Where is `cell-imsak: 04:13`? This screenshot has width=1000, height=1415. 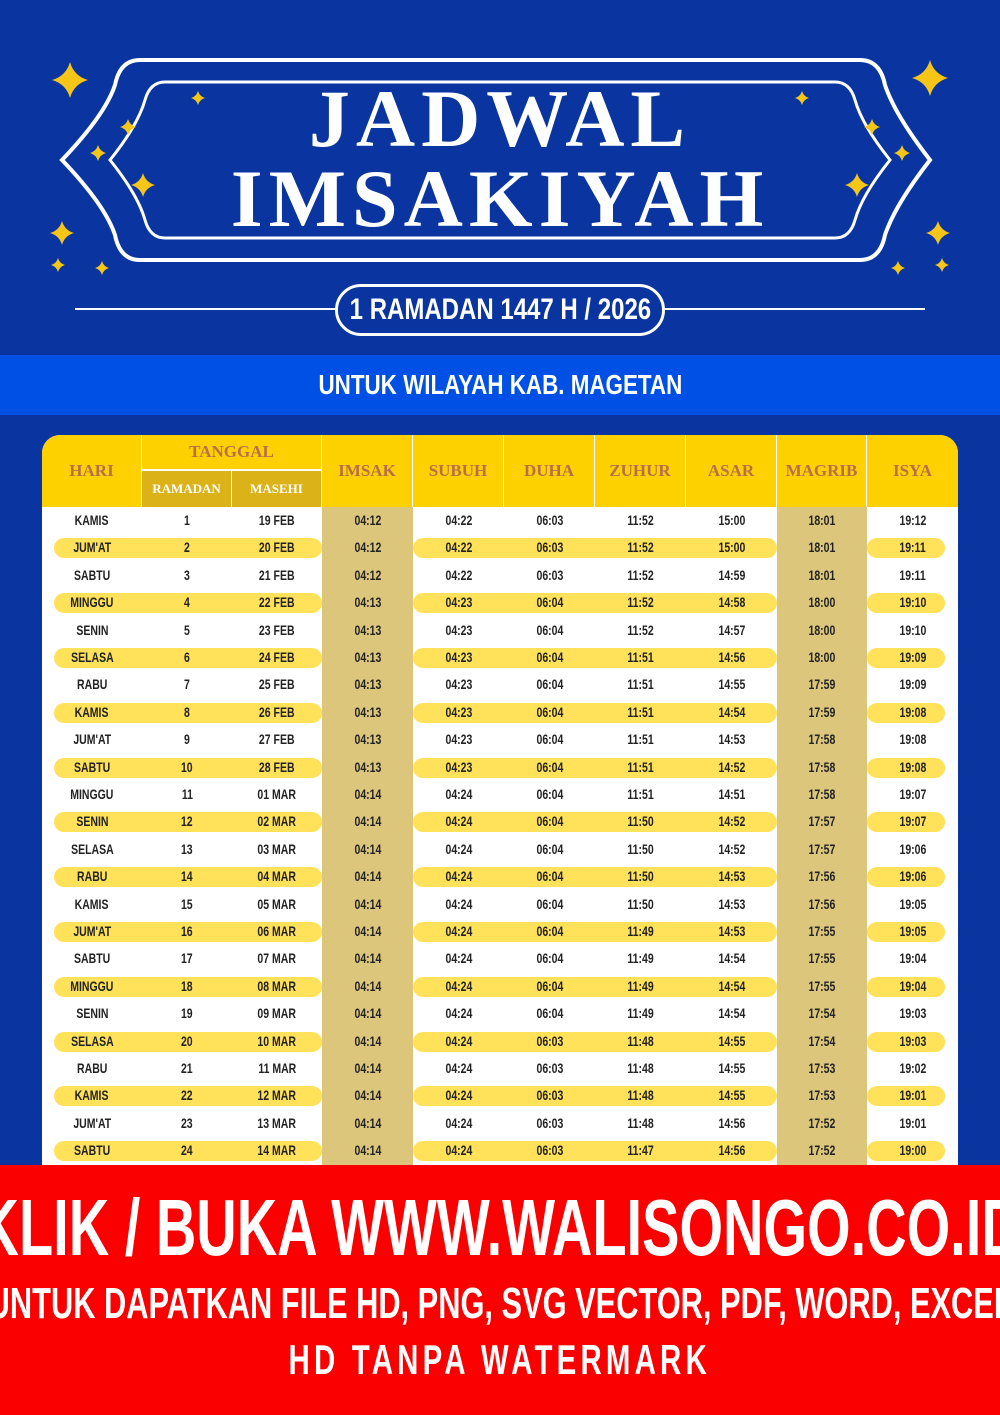 cell-imsak: 04:13 is located at coordinates (367, 684).